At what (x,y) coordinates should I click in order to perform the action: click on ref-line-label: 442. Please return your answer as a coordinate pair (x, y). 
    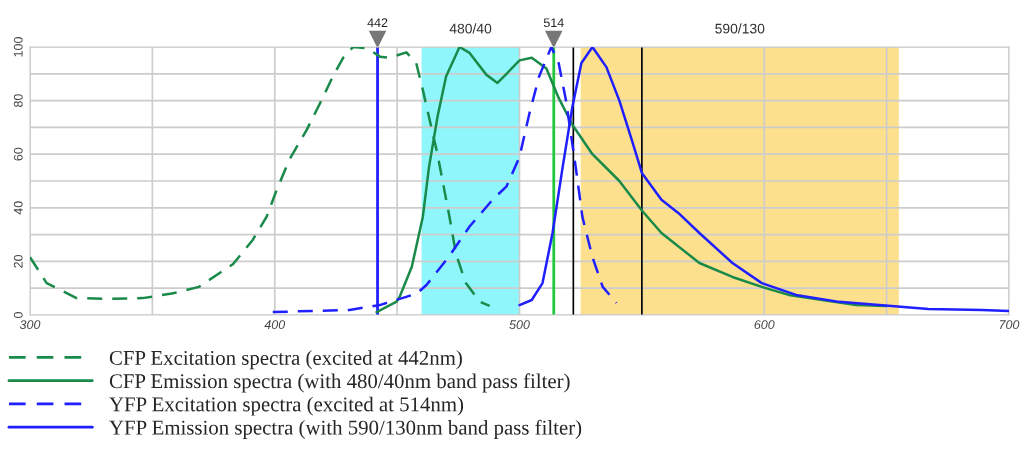
    Looking at the image, I should click on (377, 22).